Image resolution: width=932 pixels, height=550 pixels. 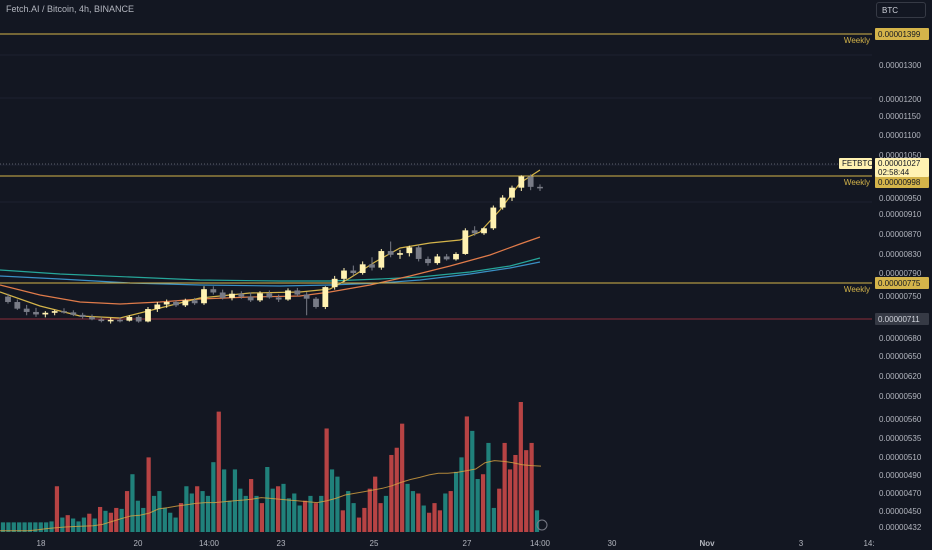 I want to click on price-tick-label: 0.00000450, so click(x=900, y=511).